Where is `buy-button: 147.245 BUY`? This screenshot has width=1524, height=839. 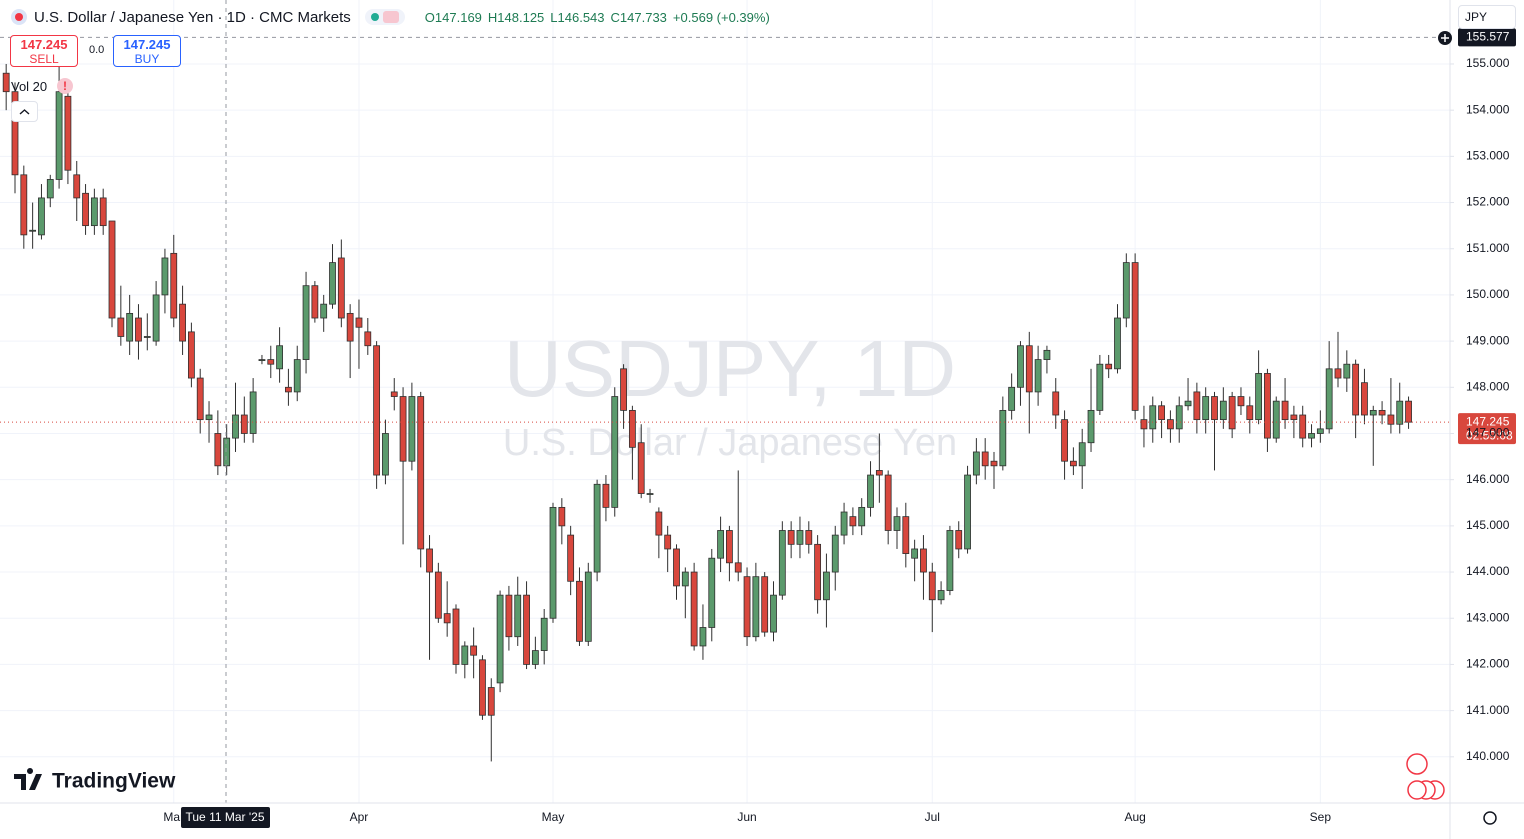
buy-button: 147.245 BUY is located at coordinates (147, 51).